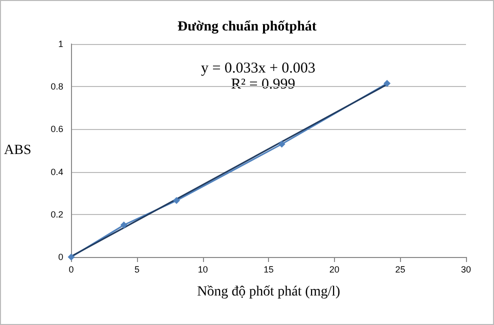 Image resolution: width=494 pixels, height=325 pixels. I want to click on annotation: y = 0.033x + 0.003, so click(258, 68).